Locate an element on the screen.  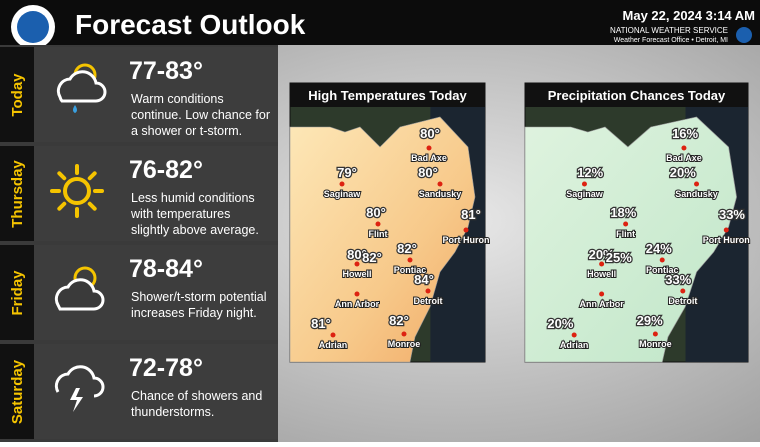
land-region is located at coordinates (382, 239).